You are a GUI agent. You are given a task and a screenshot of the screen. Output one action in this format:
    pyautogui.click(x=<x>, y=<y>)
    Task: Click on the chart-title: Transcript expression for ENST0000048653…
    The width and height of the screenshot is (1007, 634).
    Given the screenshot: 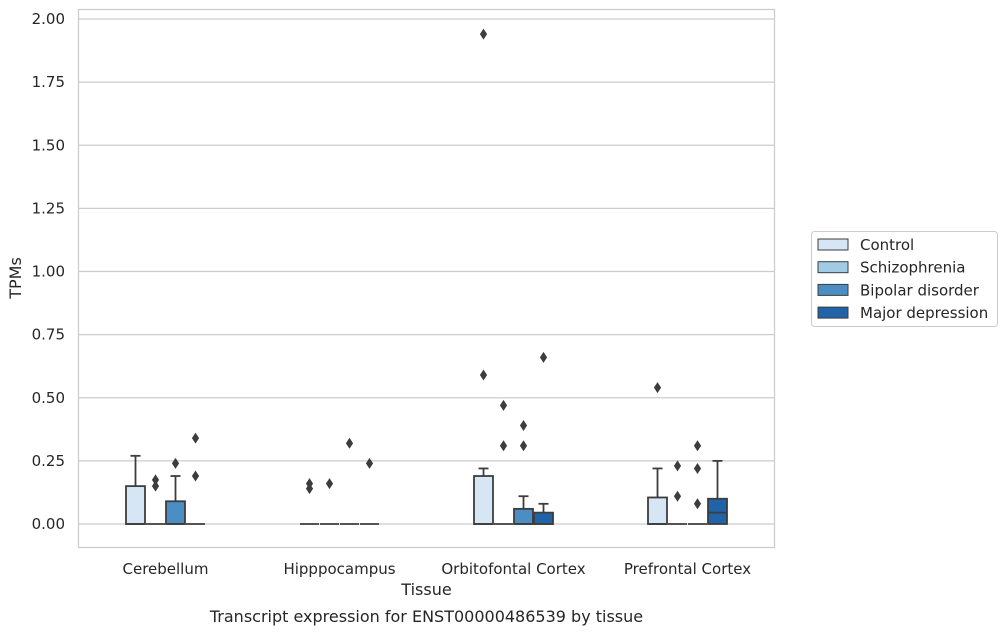 What is the action you would take?
    pyautogui.click(x=426, y=616)
    